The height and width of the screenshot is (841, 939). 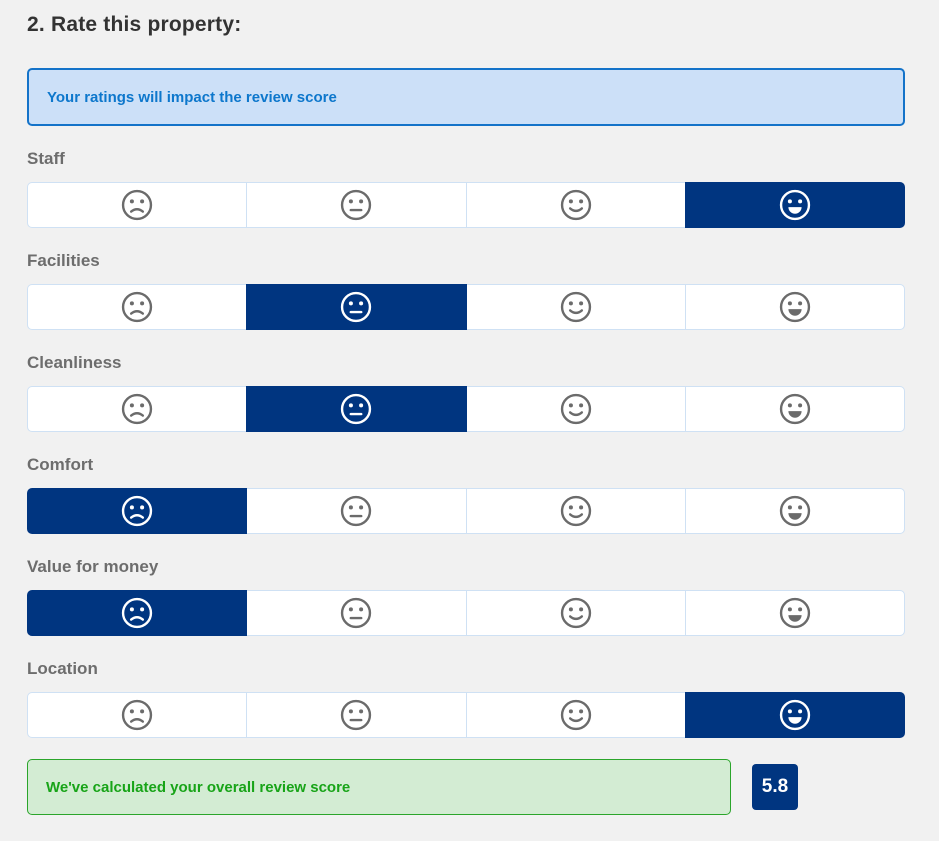 I want to click on rating-facilities-frown-face, so click(x=137, y=307).